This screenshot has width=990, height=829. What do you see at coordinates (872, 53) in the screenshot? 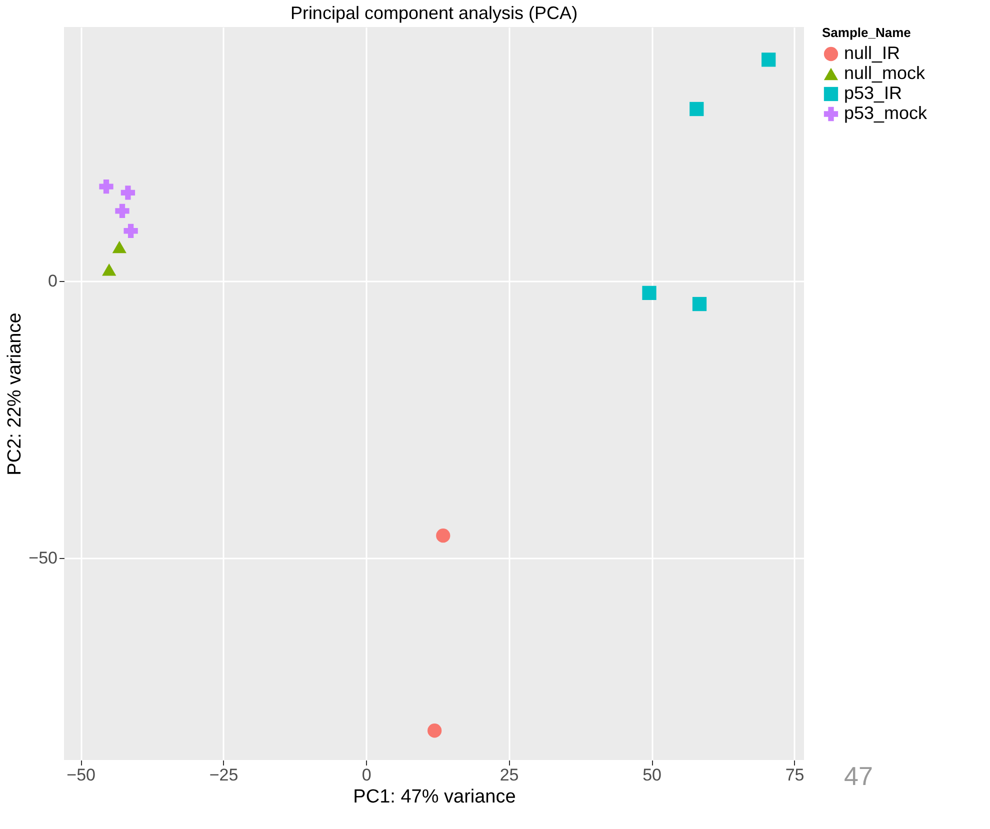
I see `legend-label: null_IR` at bounding box center [872, 53].